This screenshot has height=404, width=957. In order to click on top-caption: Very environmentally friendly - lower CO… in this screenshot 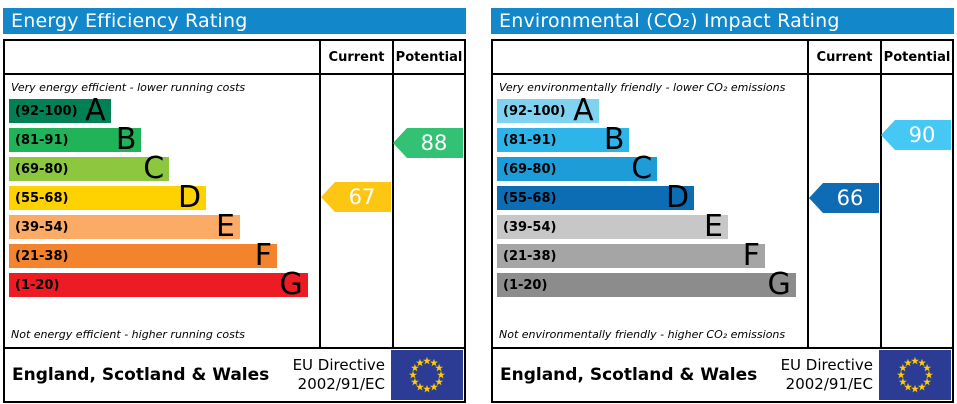, I will do `click(642, 87)`.